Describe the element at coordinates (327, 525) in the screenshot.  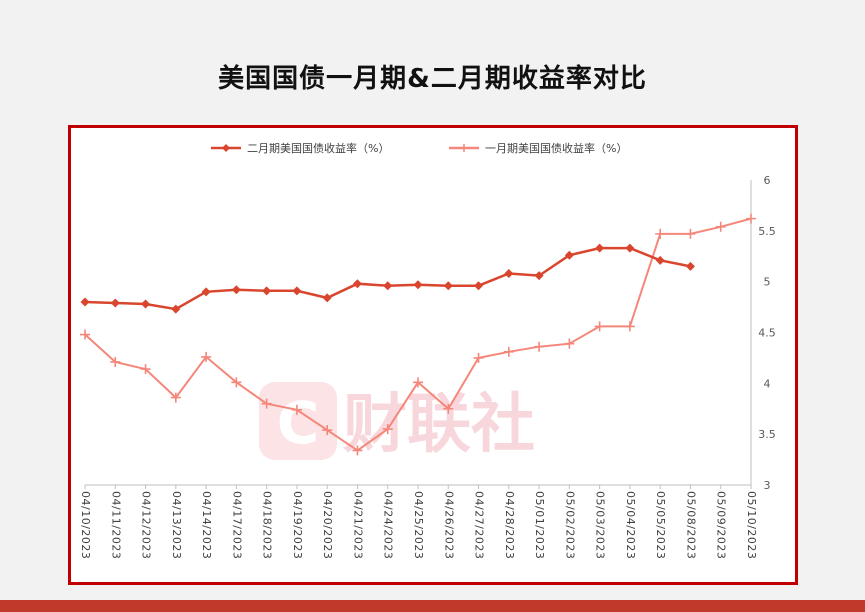
I see `x-tick-label: 04/20/2023` at that location.